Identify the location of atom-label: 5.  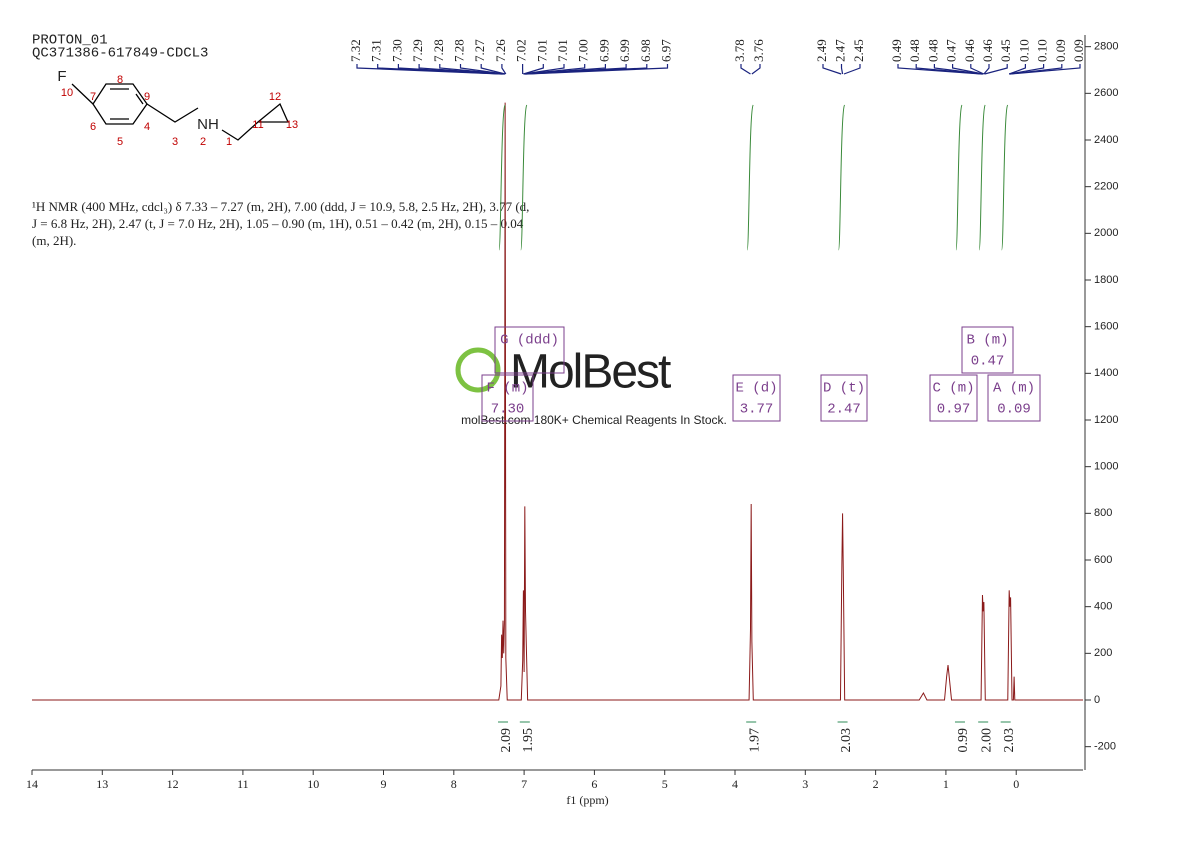
(120, 142).